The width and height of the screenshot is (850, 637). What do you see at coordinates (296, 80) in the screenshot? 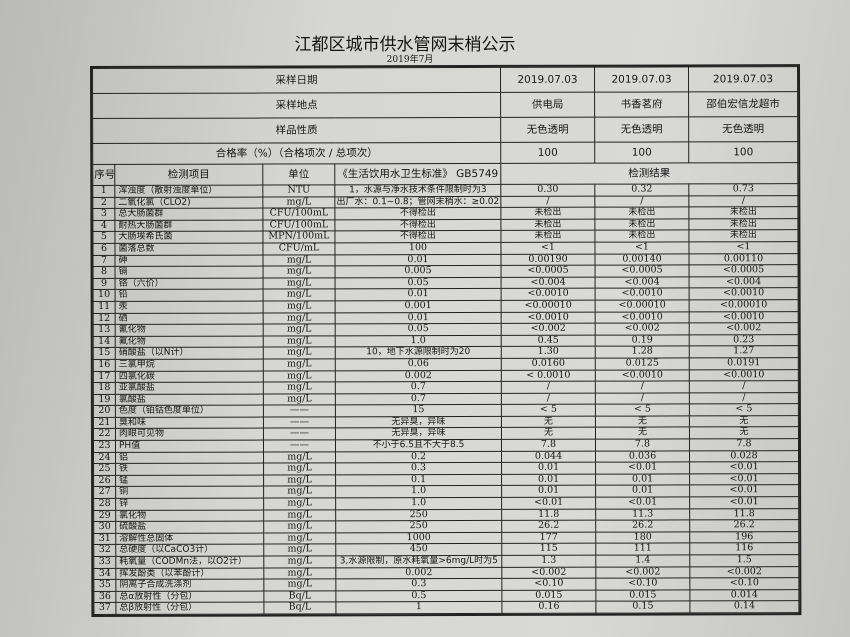
I see `meta-label: 采样日期` at bounding box center [296, 80].